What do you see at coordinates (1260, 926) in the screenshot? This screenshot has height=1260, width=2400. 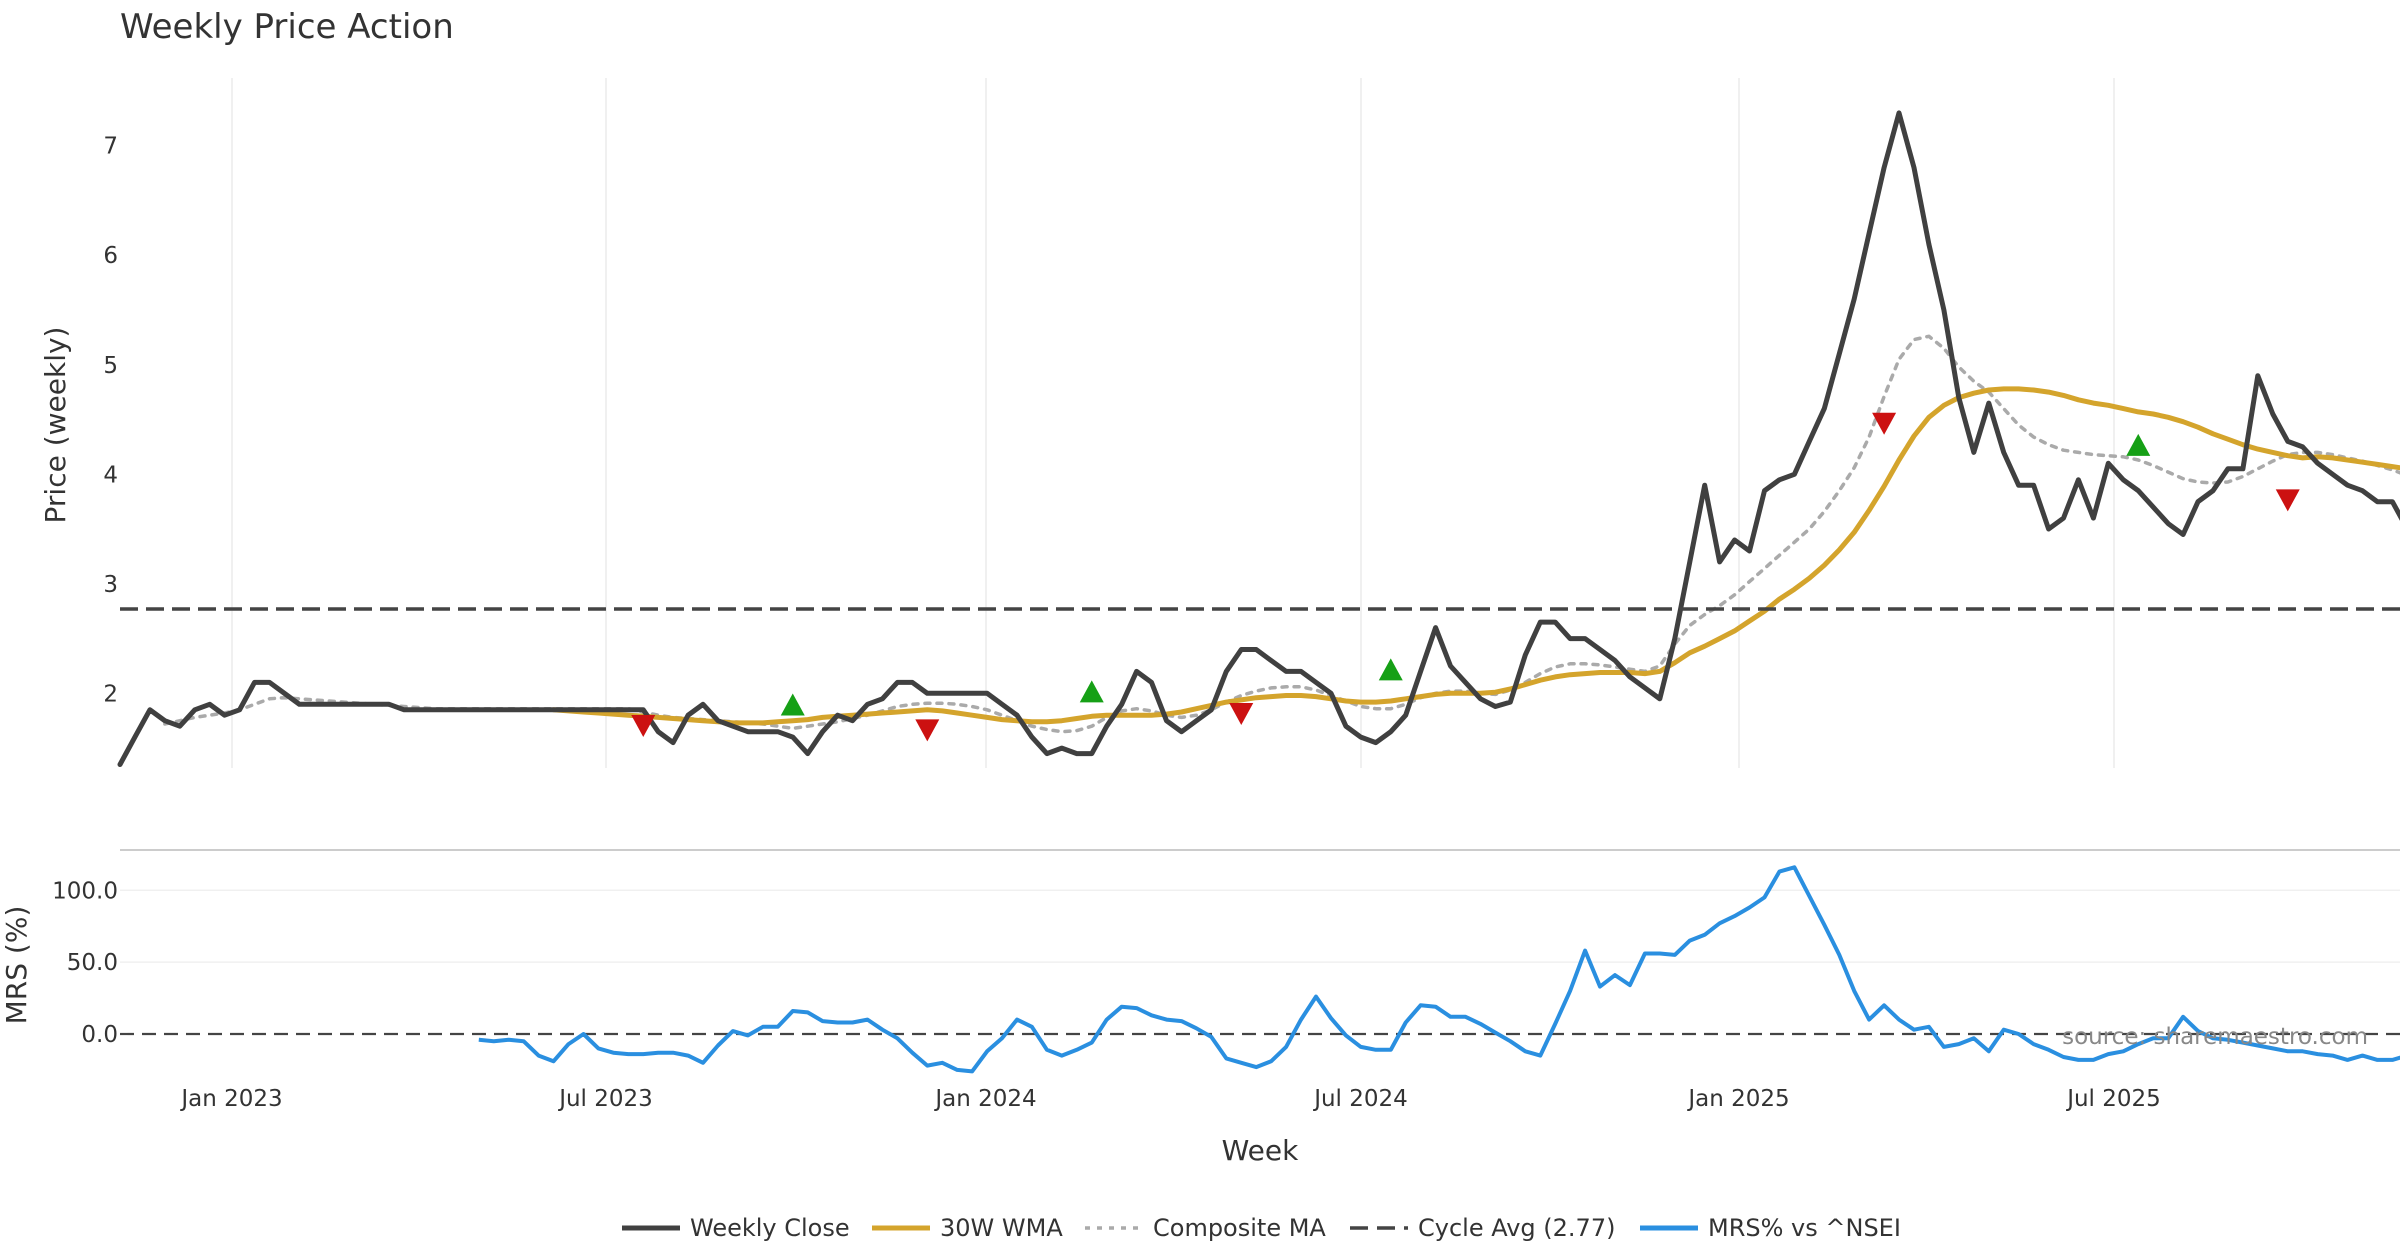 I see `mrs-grid` at bounding box center [1260, 926].